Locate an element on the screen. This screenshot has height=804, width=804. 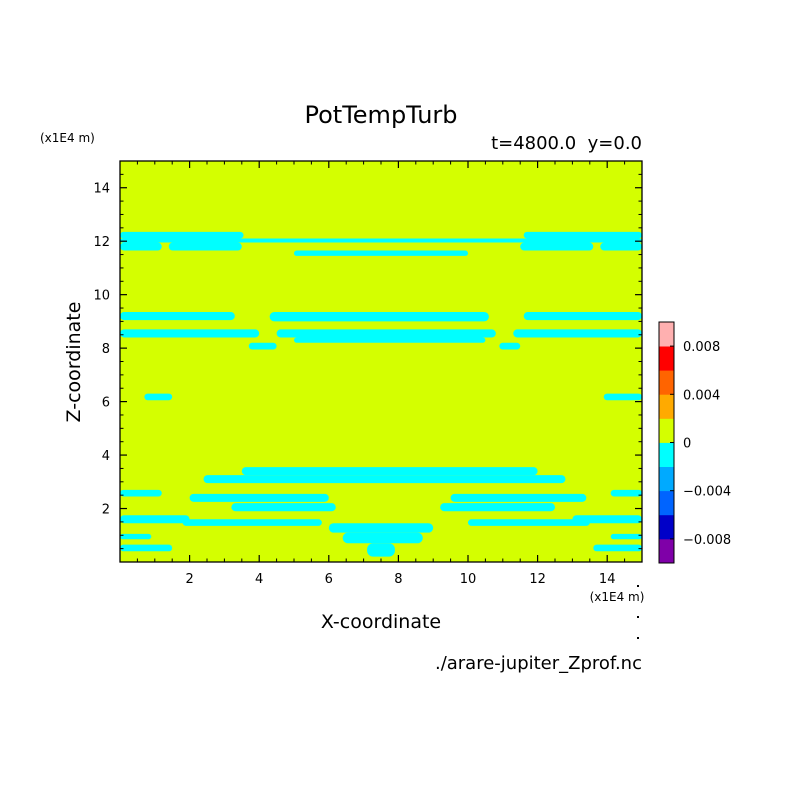
y-unit-label: (x1E4 m) is located at coordinates (67, 138).